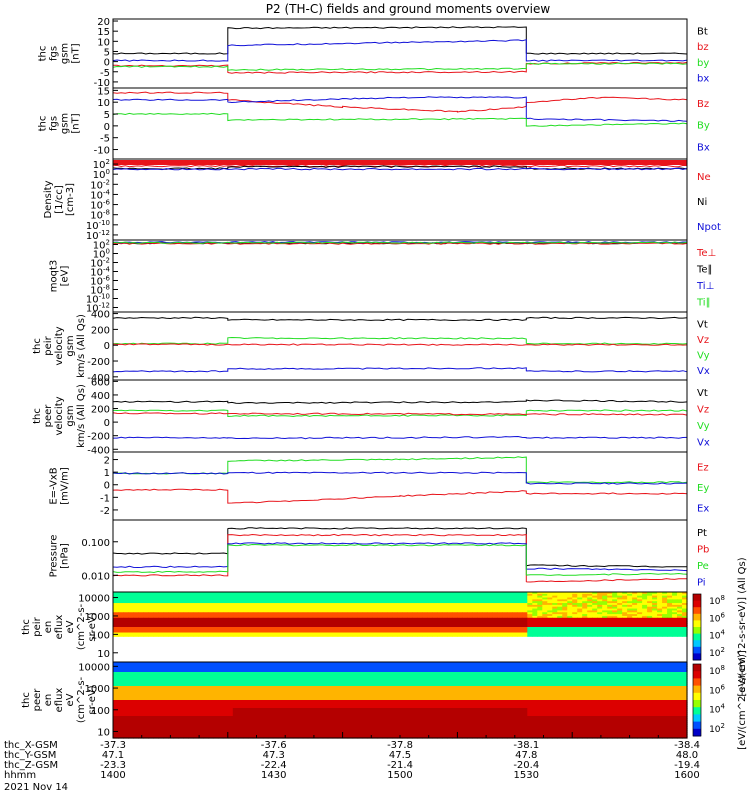  What do you see at coordinates (703, 467) in the screenshot?
I see `legend-item: Ez` at bounding box center [703, 467].